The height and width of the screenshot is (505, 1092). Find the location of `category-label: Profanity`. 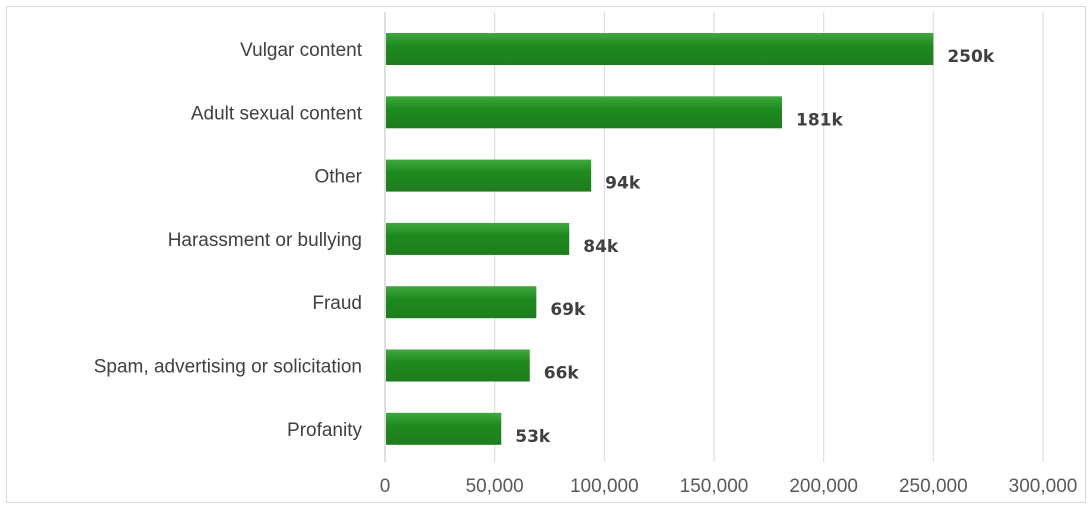

category-label: Profanity is located at coordinates (324, 430).